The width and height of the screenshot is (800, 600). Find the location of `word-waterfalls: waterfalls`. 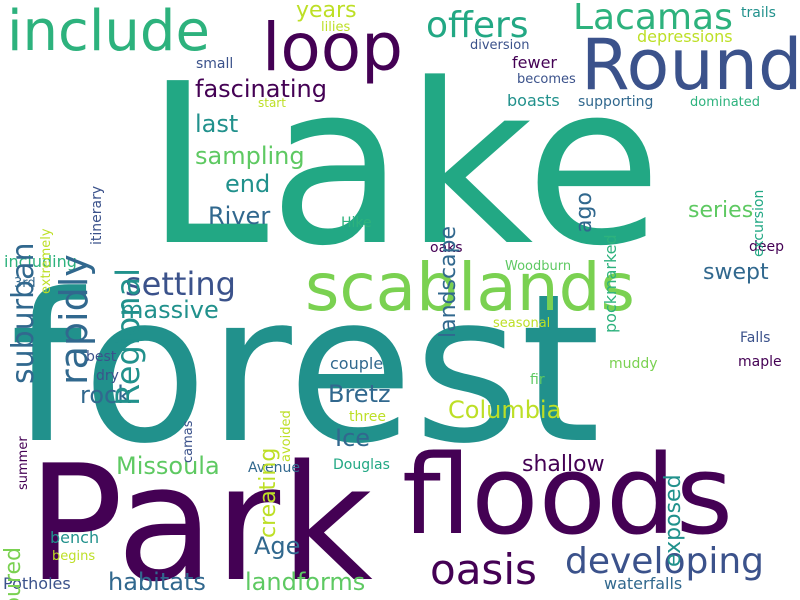

word-waterfalls: waterfalls is located at coordinates (643, 583).